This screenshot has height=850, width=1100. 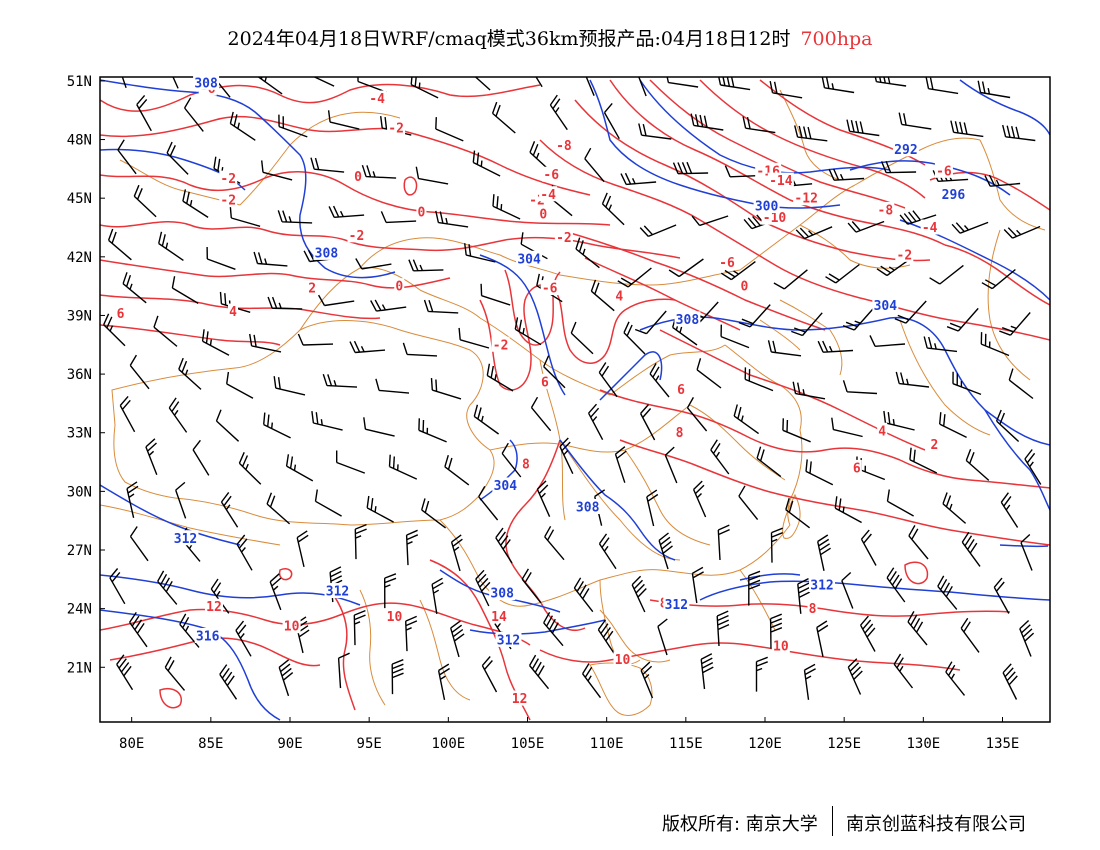 I want to click on lon-tick-label: 135E, so click(x=1003, y=744).